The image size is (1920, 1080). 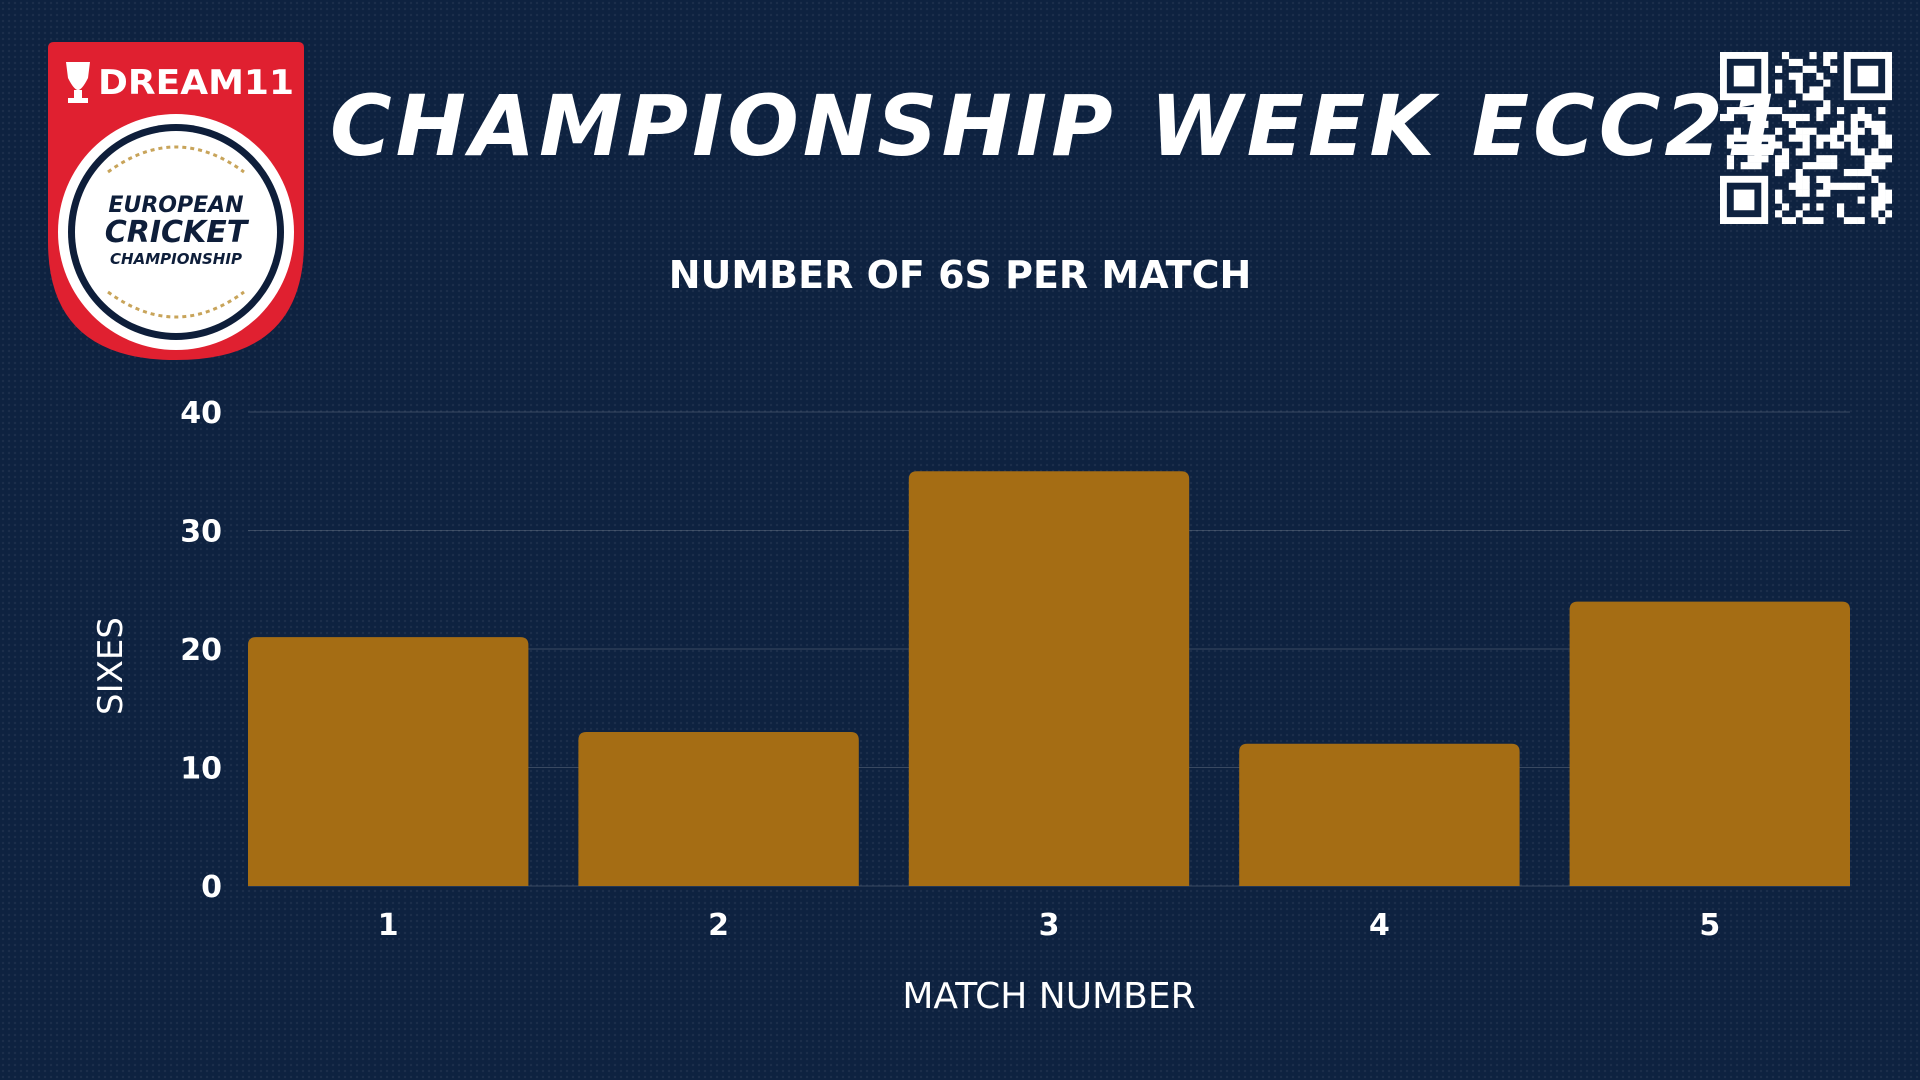 I want to click on qr-code-icon, so click(x=1806, y=138).